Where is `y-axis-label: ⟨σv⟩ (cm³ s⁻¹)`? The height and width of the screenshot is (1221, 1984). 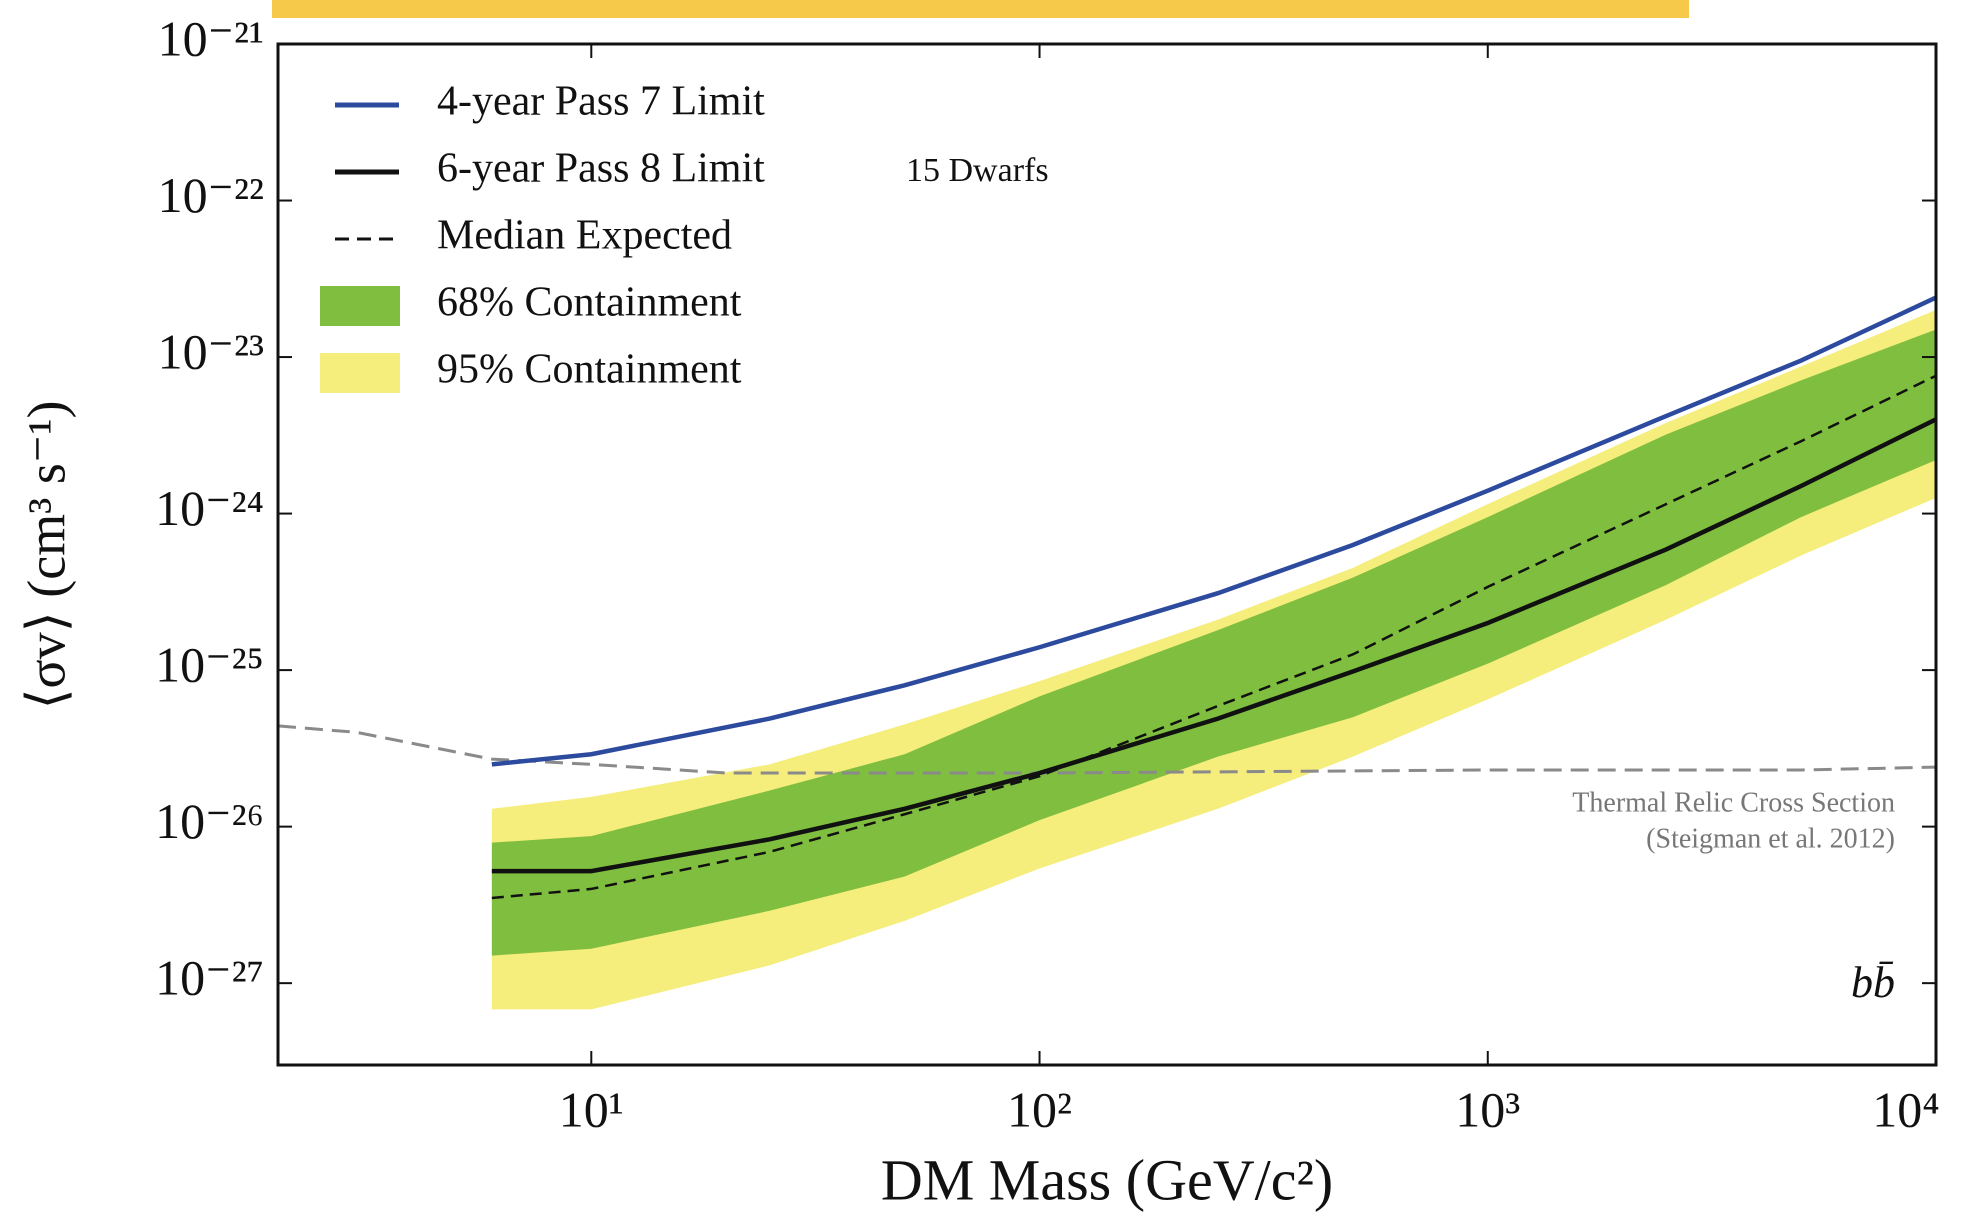 y-axis-label: ⟨σv⟩ (cm³ s⁻¹) is located at coordinates (46, 554).